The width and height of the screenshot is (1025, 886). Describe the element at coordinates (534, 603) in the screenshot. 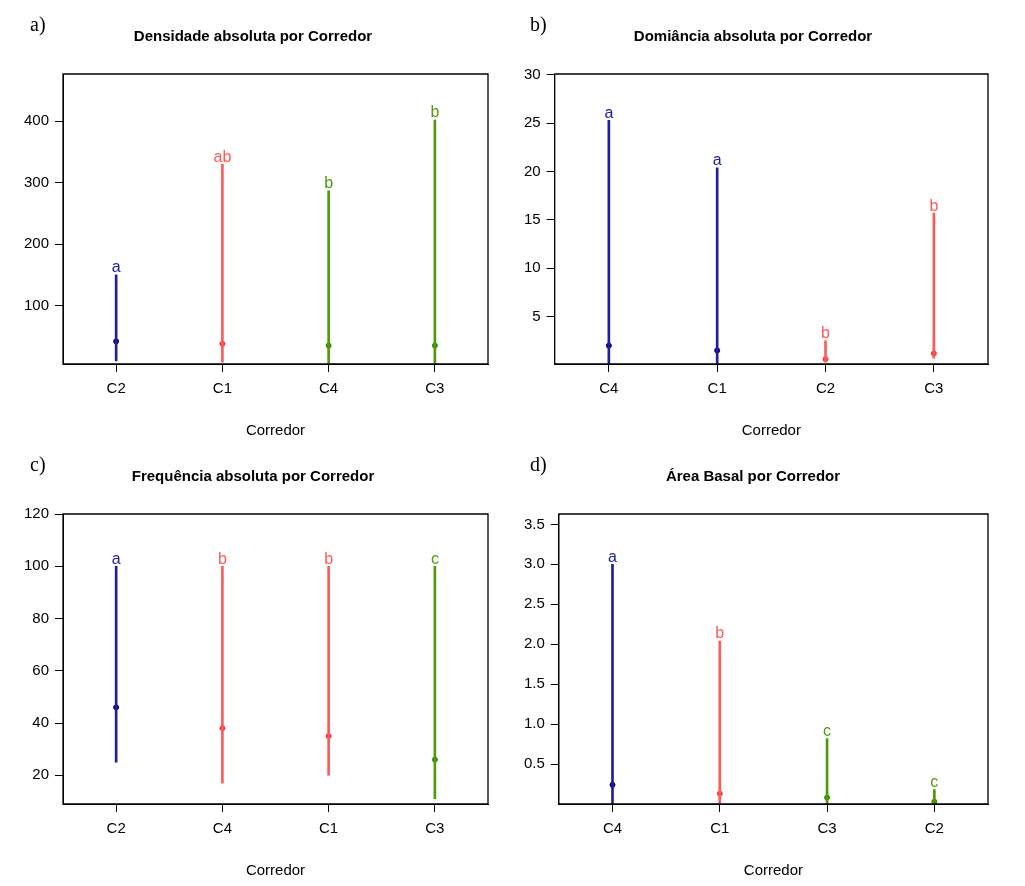

I see `y-tick-label: 2.5` at that location.